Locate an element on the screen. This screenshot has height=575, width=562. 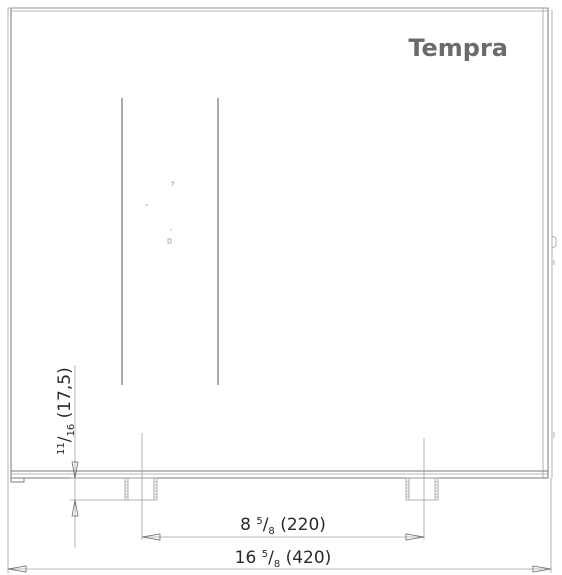
brand-logo: Tempra is located at coordinates (458, 48).